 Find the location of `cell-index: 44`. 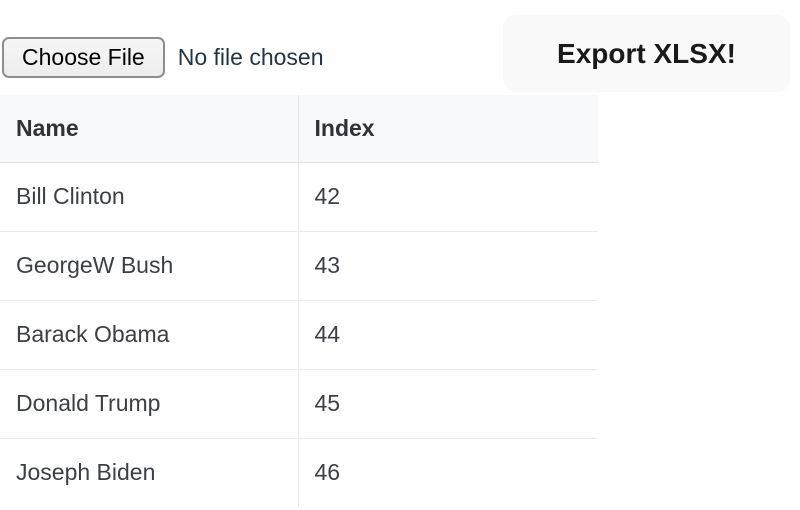

cell-index: 44 is located at coordinates (447, 335).